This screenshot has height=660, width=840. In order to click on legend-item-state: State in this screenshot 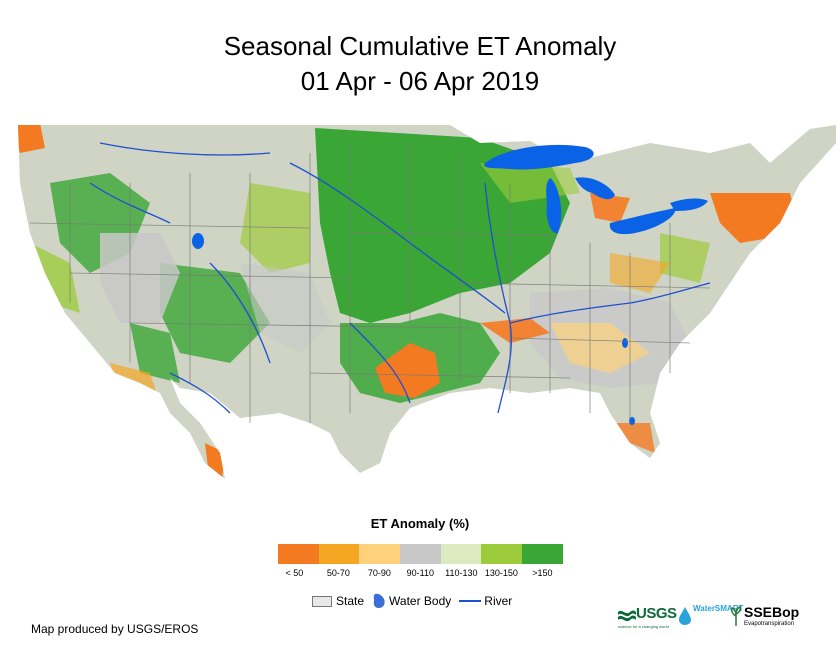, I will do `click(338, 601)`.